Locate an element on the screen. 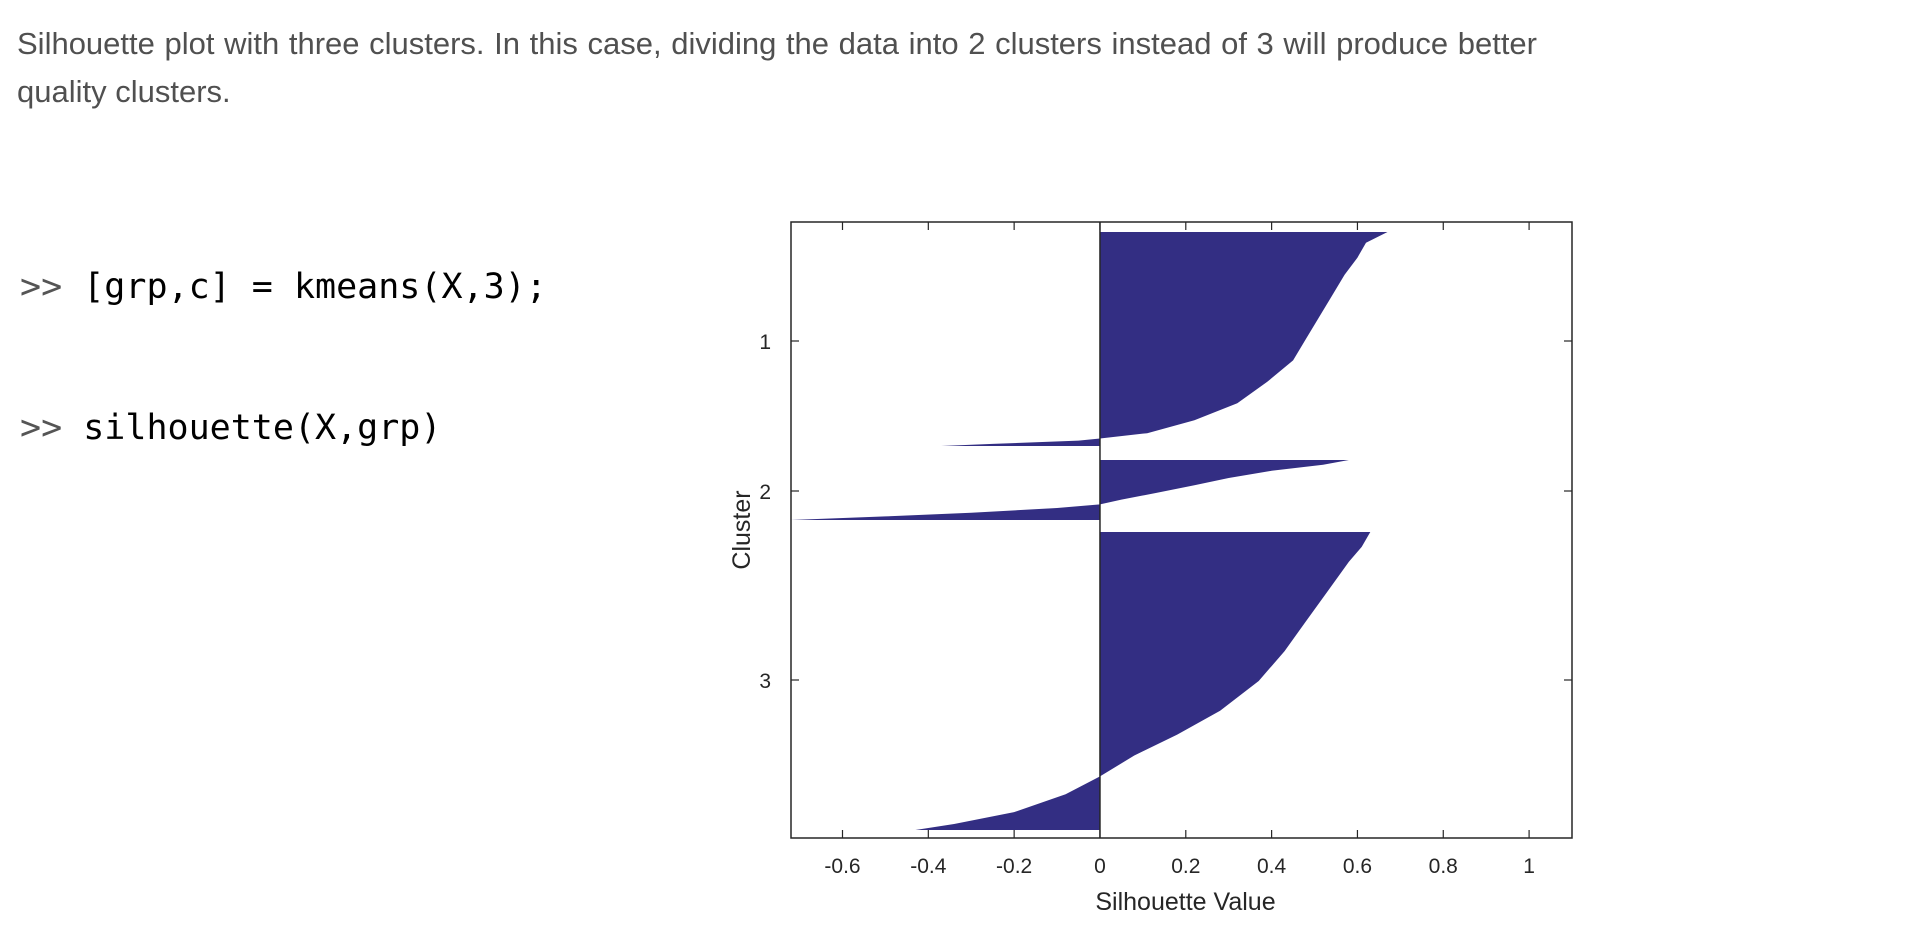  x-tick-label: -0.2 is located at coordinates (1014, 866).